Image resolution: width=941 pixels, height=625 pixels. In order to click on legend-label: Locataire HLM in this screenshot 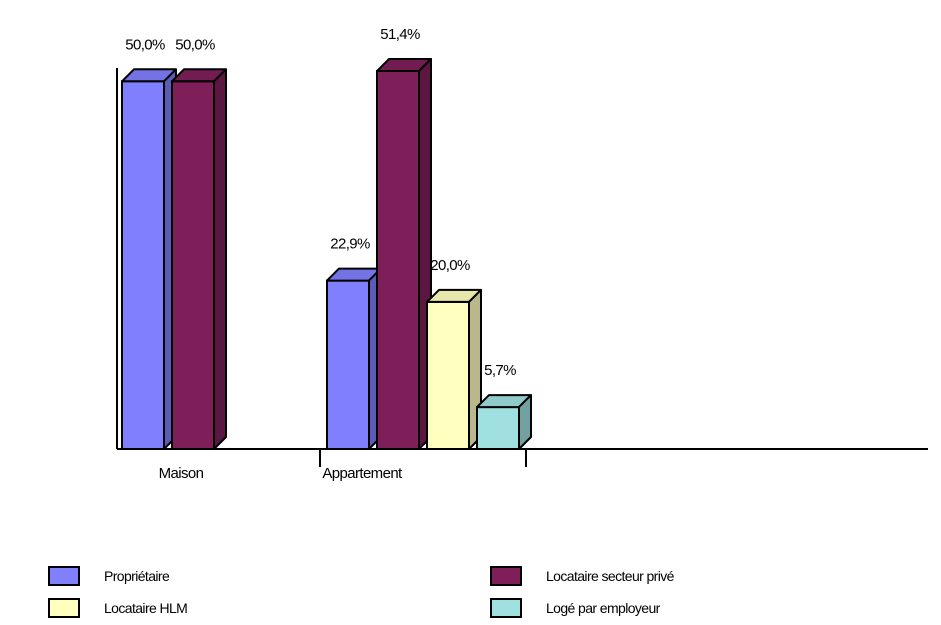, I will do `click(146, 608)`.